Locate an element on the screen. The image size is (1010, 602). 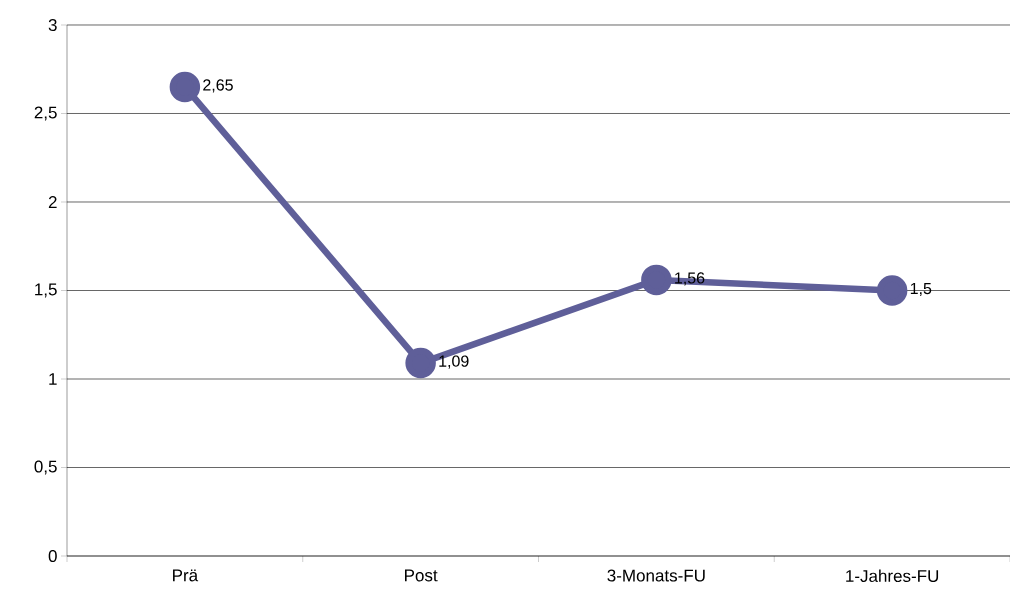
x-tick-label: Prä is located at coordinates (186, 575).